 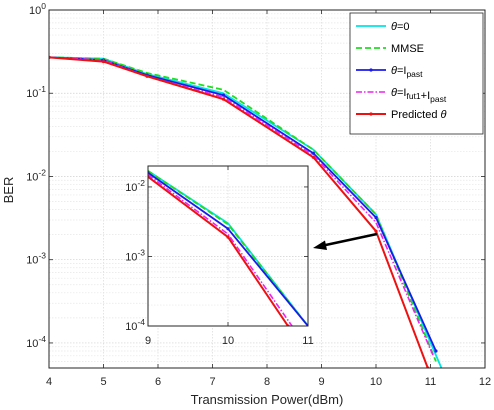 I want to click on y-tick-label: 10⁻¹, so click(x=36, y=92).